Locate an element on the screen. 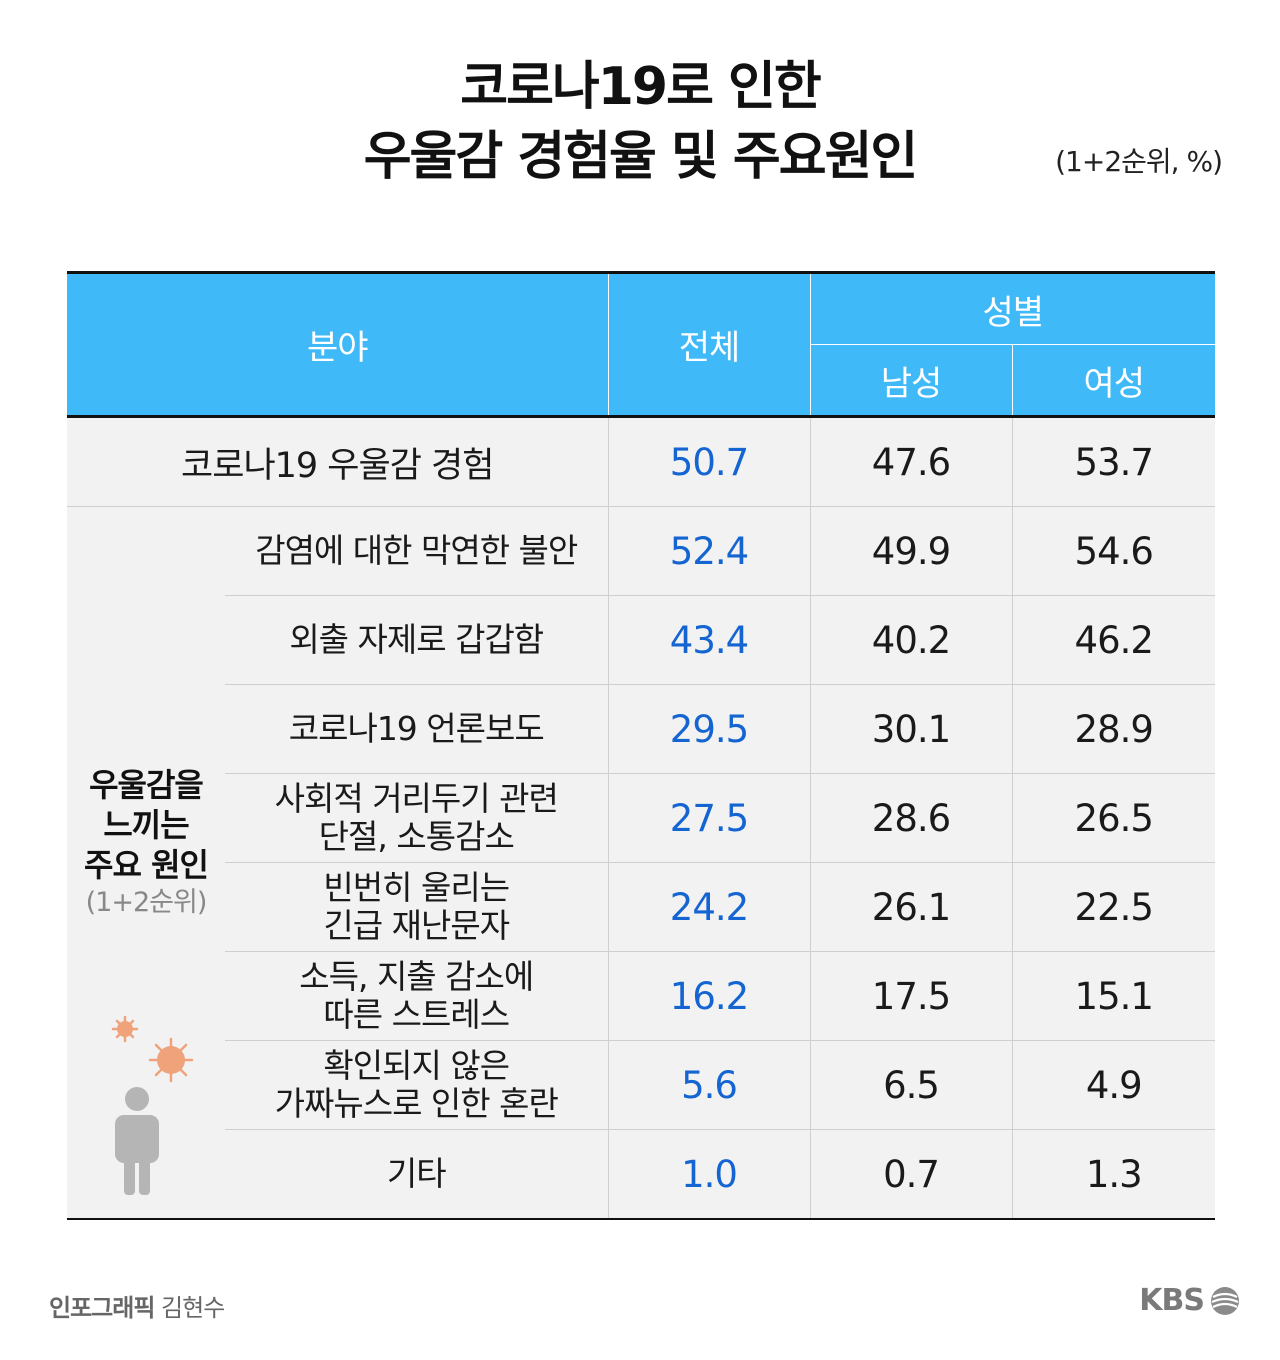  cause-label-line1: 빈번히 울리는 is located at coordinates (416, 887).